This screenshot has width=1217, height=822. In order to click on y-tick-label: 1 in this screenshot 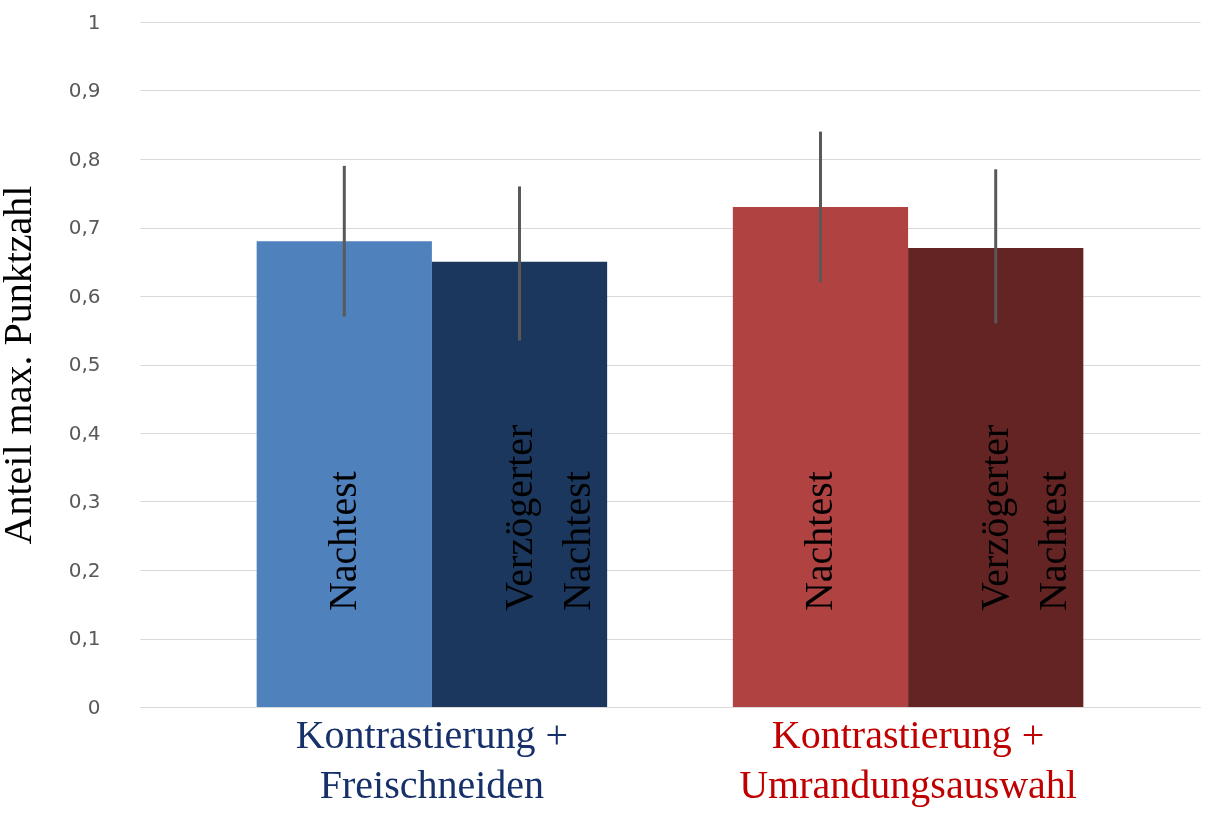, I will do `click(94, 21)`.